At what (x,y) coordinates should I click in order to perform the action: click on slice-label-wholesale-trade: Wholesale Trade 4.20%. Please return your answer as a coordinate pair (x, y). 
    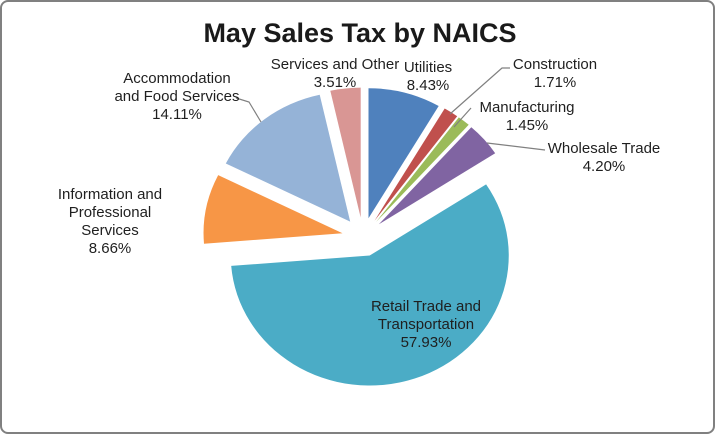
    Looking at the image, I should click on (604, 157).